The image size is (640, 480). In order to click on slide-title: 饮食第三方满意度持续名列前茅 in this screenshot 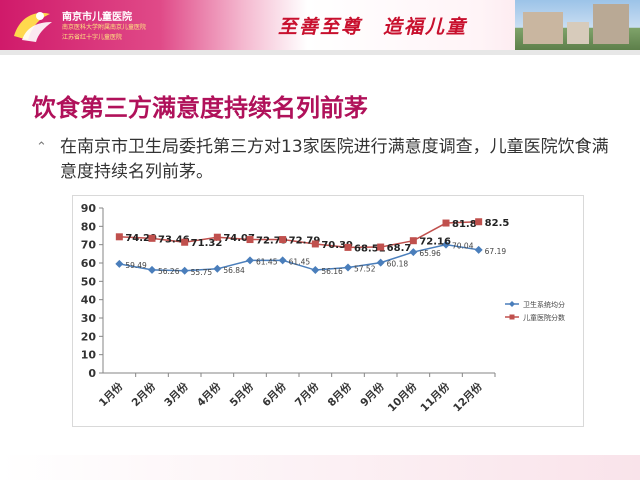, I will do `click(200, 108)`.